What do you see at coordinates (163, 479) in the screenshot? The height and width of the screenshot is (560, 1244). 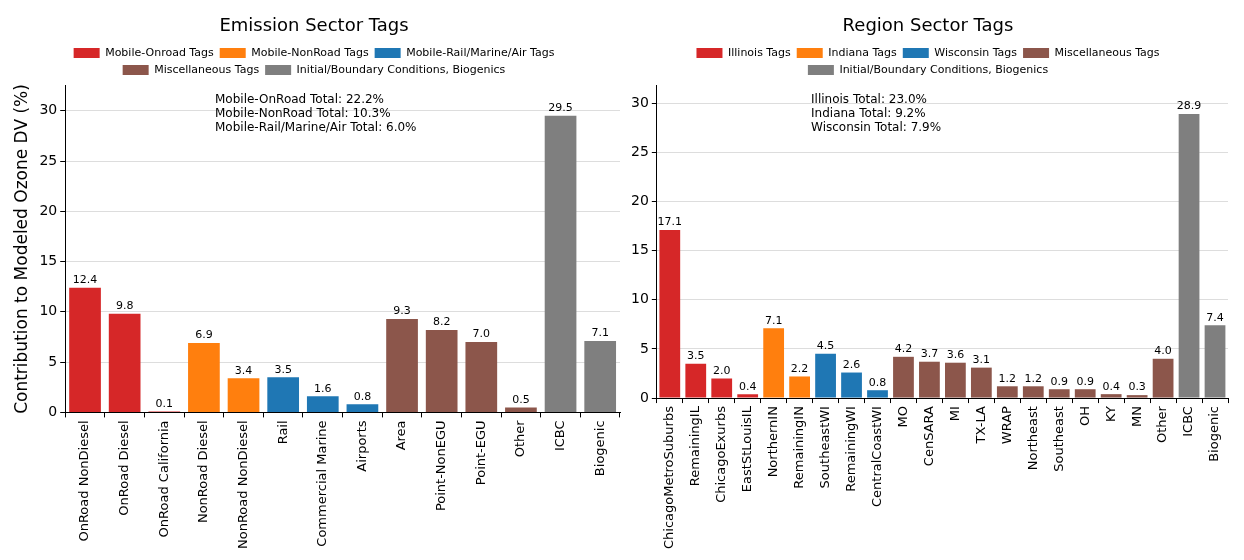 I see `x-tick-label: OnRoad California` at bounding box center [163, 479].